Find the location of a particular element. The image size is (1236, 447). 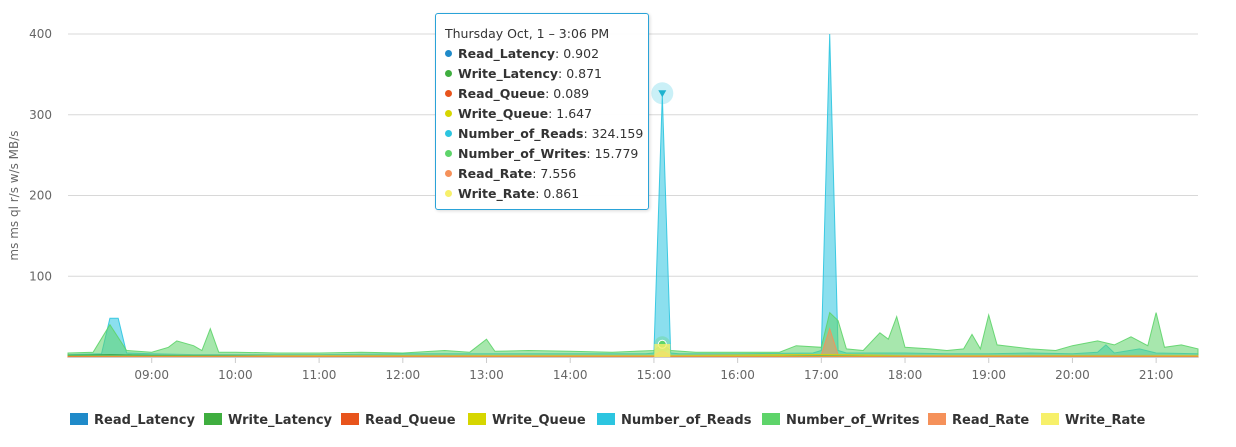

y-axis-title: ms ms ql r/s w/s MB/s is located at coordinates (14, 195).